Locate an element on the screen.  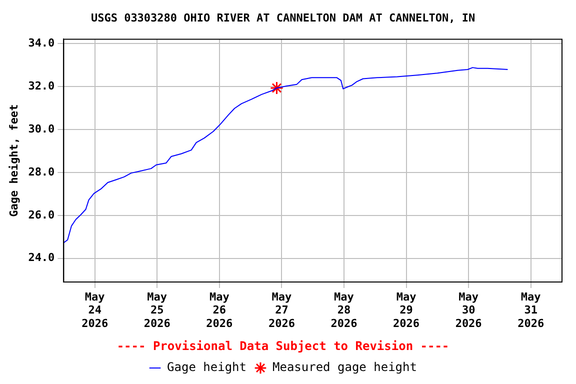
x-tick-label: May 25 2026 is located at coordinates (157, 310).